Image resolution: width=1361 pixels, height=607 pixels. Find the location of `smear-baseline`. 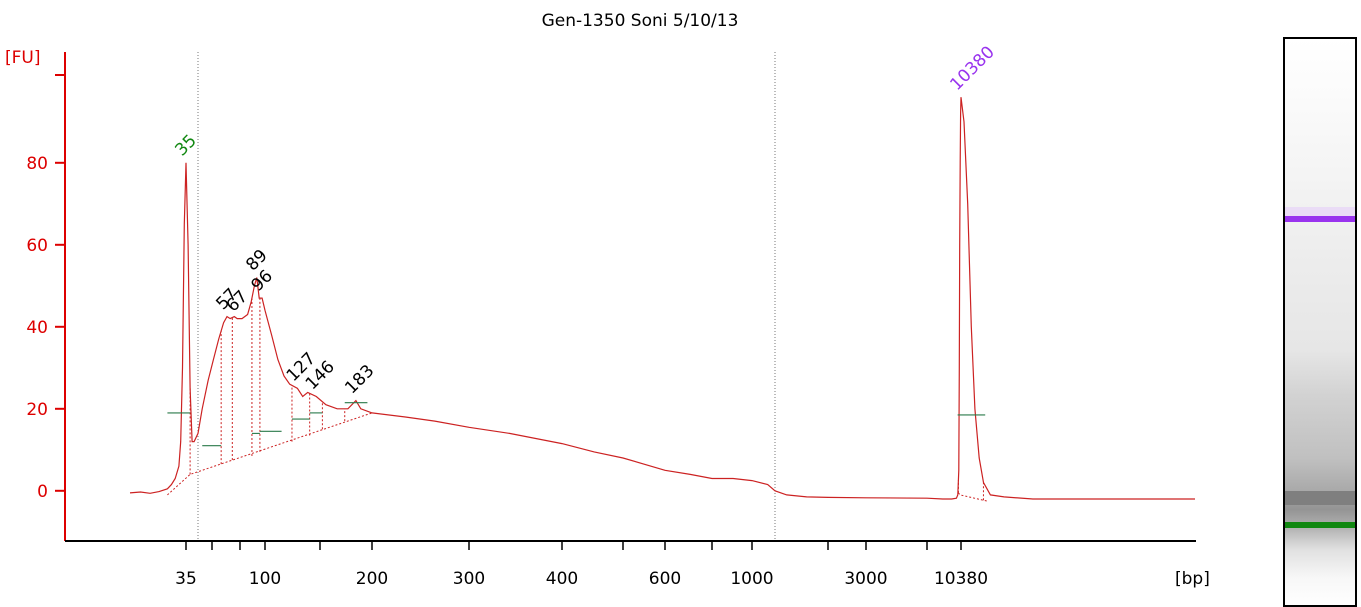

smear-baseline is located at coordinates (270, 454).